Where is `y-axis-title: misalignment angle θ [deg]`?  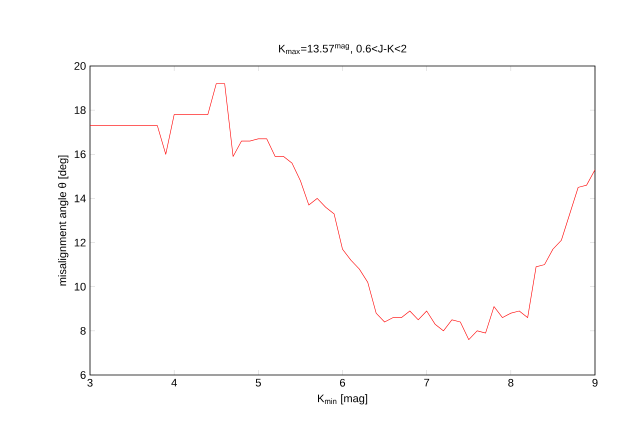
y-axis-title: misalignment angle θ [deg] is located at coordinates (63, 221).